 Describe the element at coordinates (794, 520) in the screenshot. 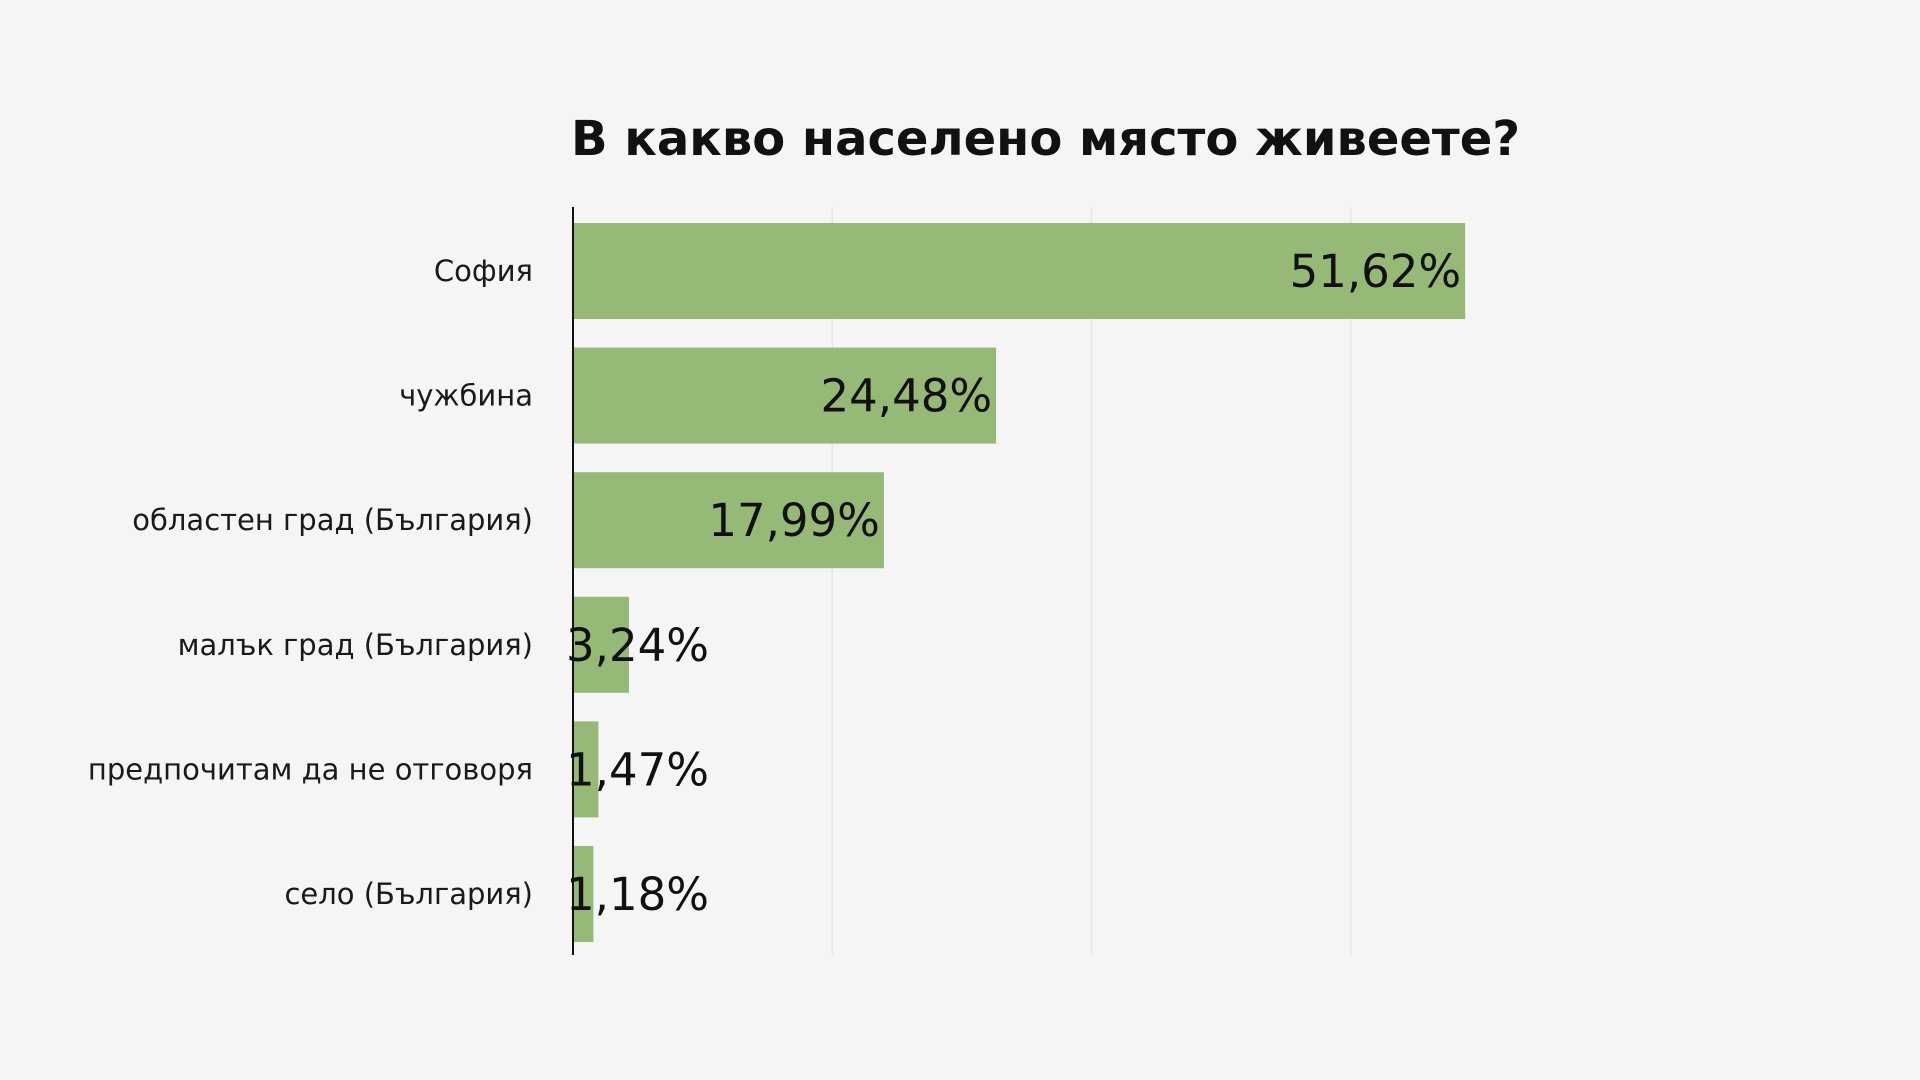

I see `value-label: 17,99%` at that location.